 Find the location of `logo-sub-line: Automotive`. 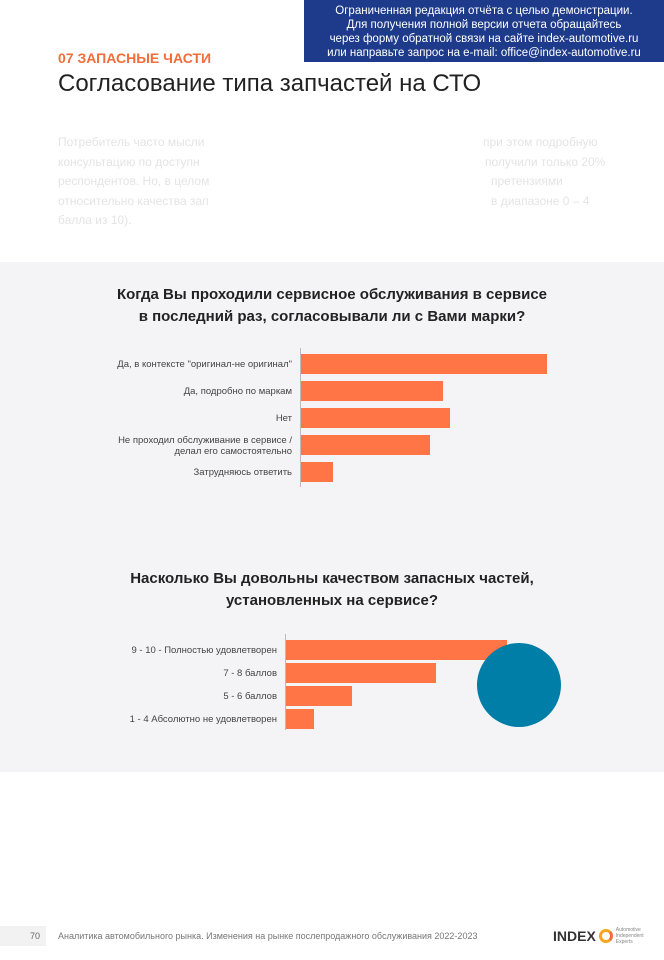

logo-sub-line: Automotive is located at coordinates (628, 930).